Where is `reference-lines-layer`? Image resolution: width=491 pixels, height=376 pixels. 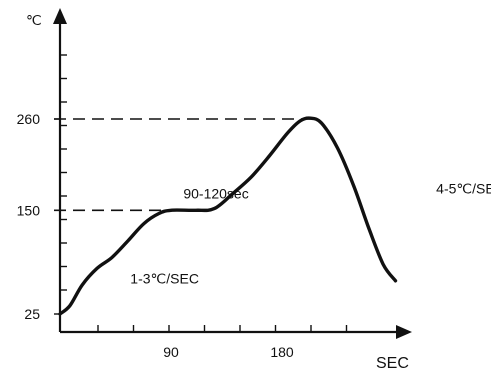 reference-lines-layer is located at coordinates (182, 165).